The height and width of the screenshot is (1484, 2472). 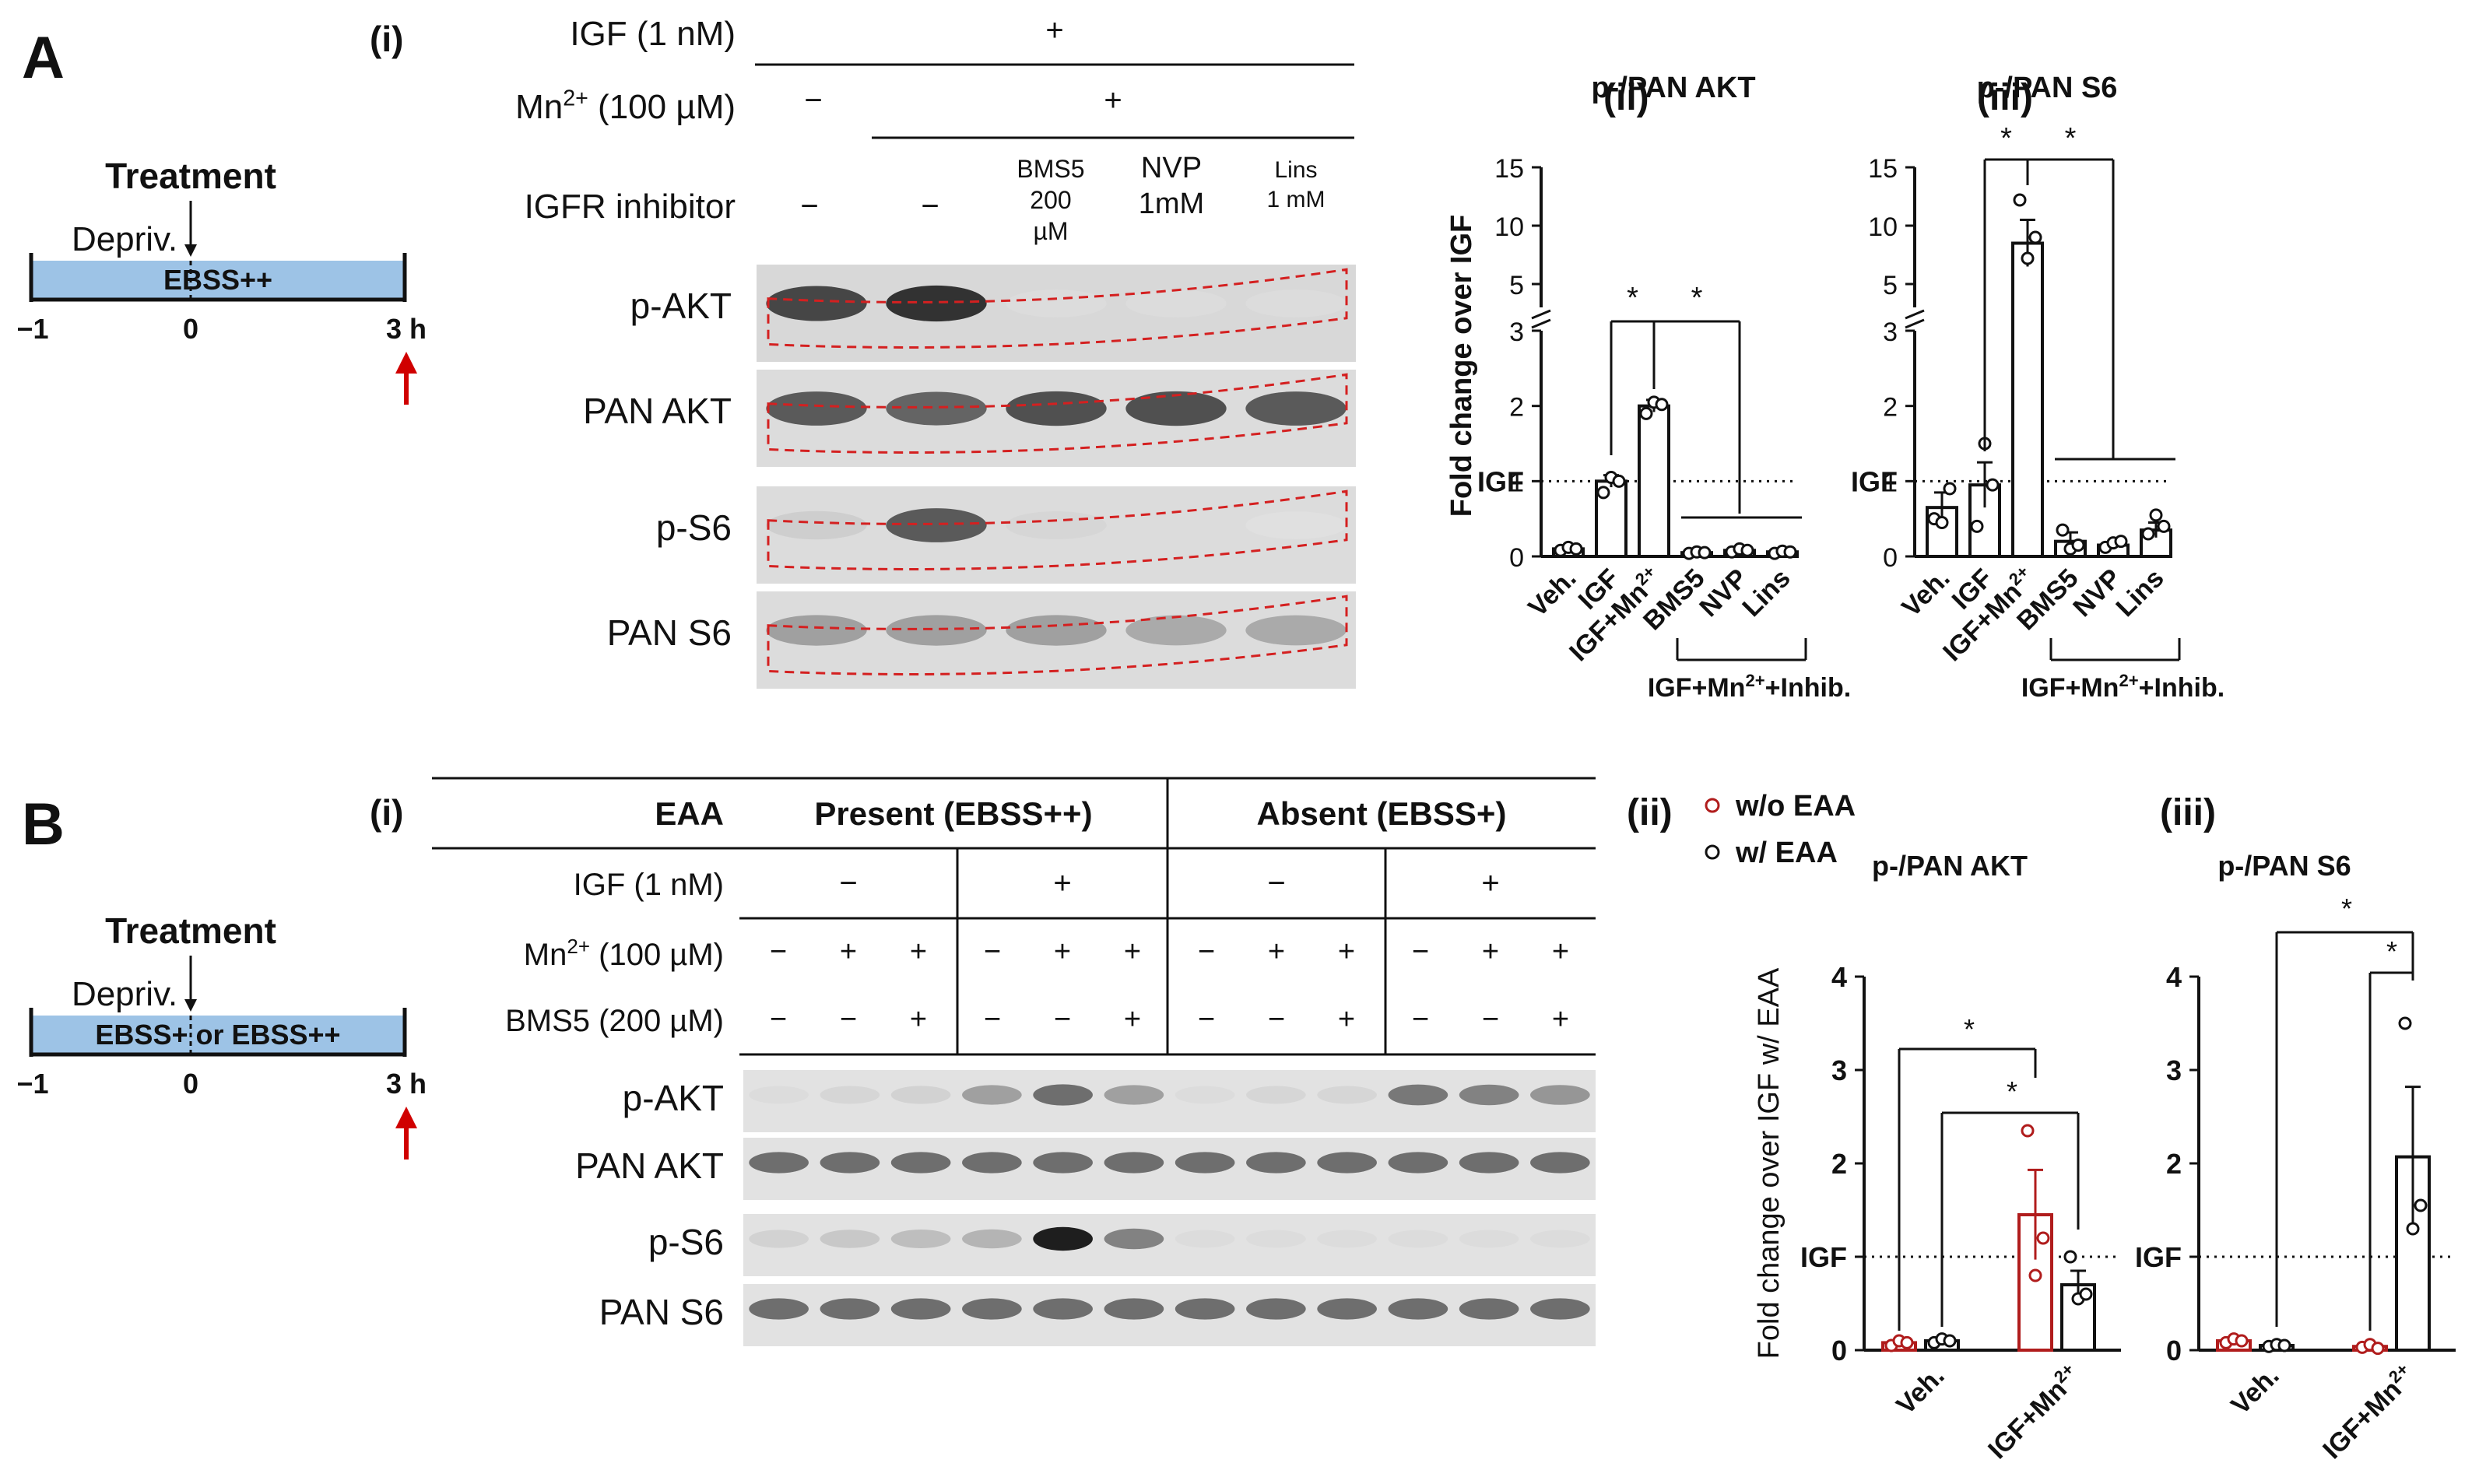 I want to click on sample-arrow-head, so click(x=406, y=1117).